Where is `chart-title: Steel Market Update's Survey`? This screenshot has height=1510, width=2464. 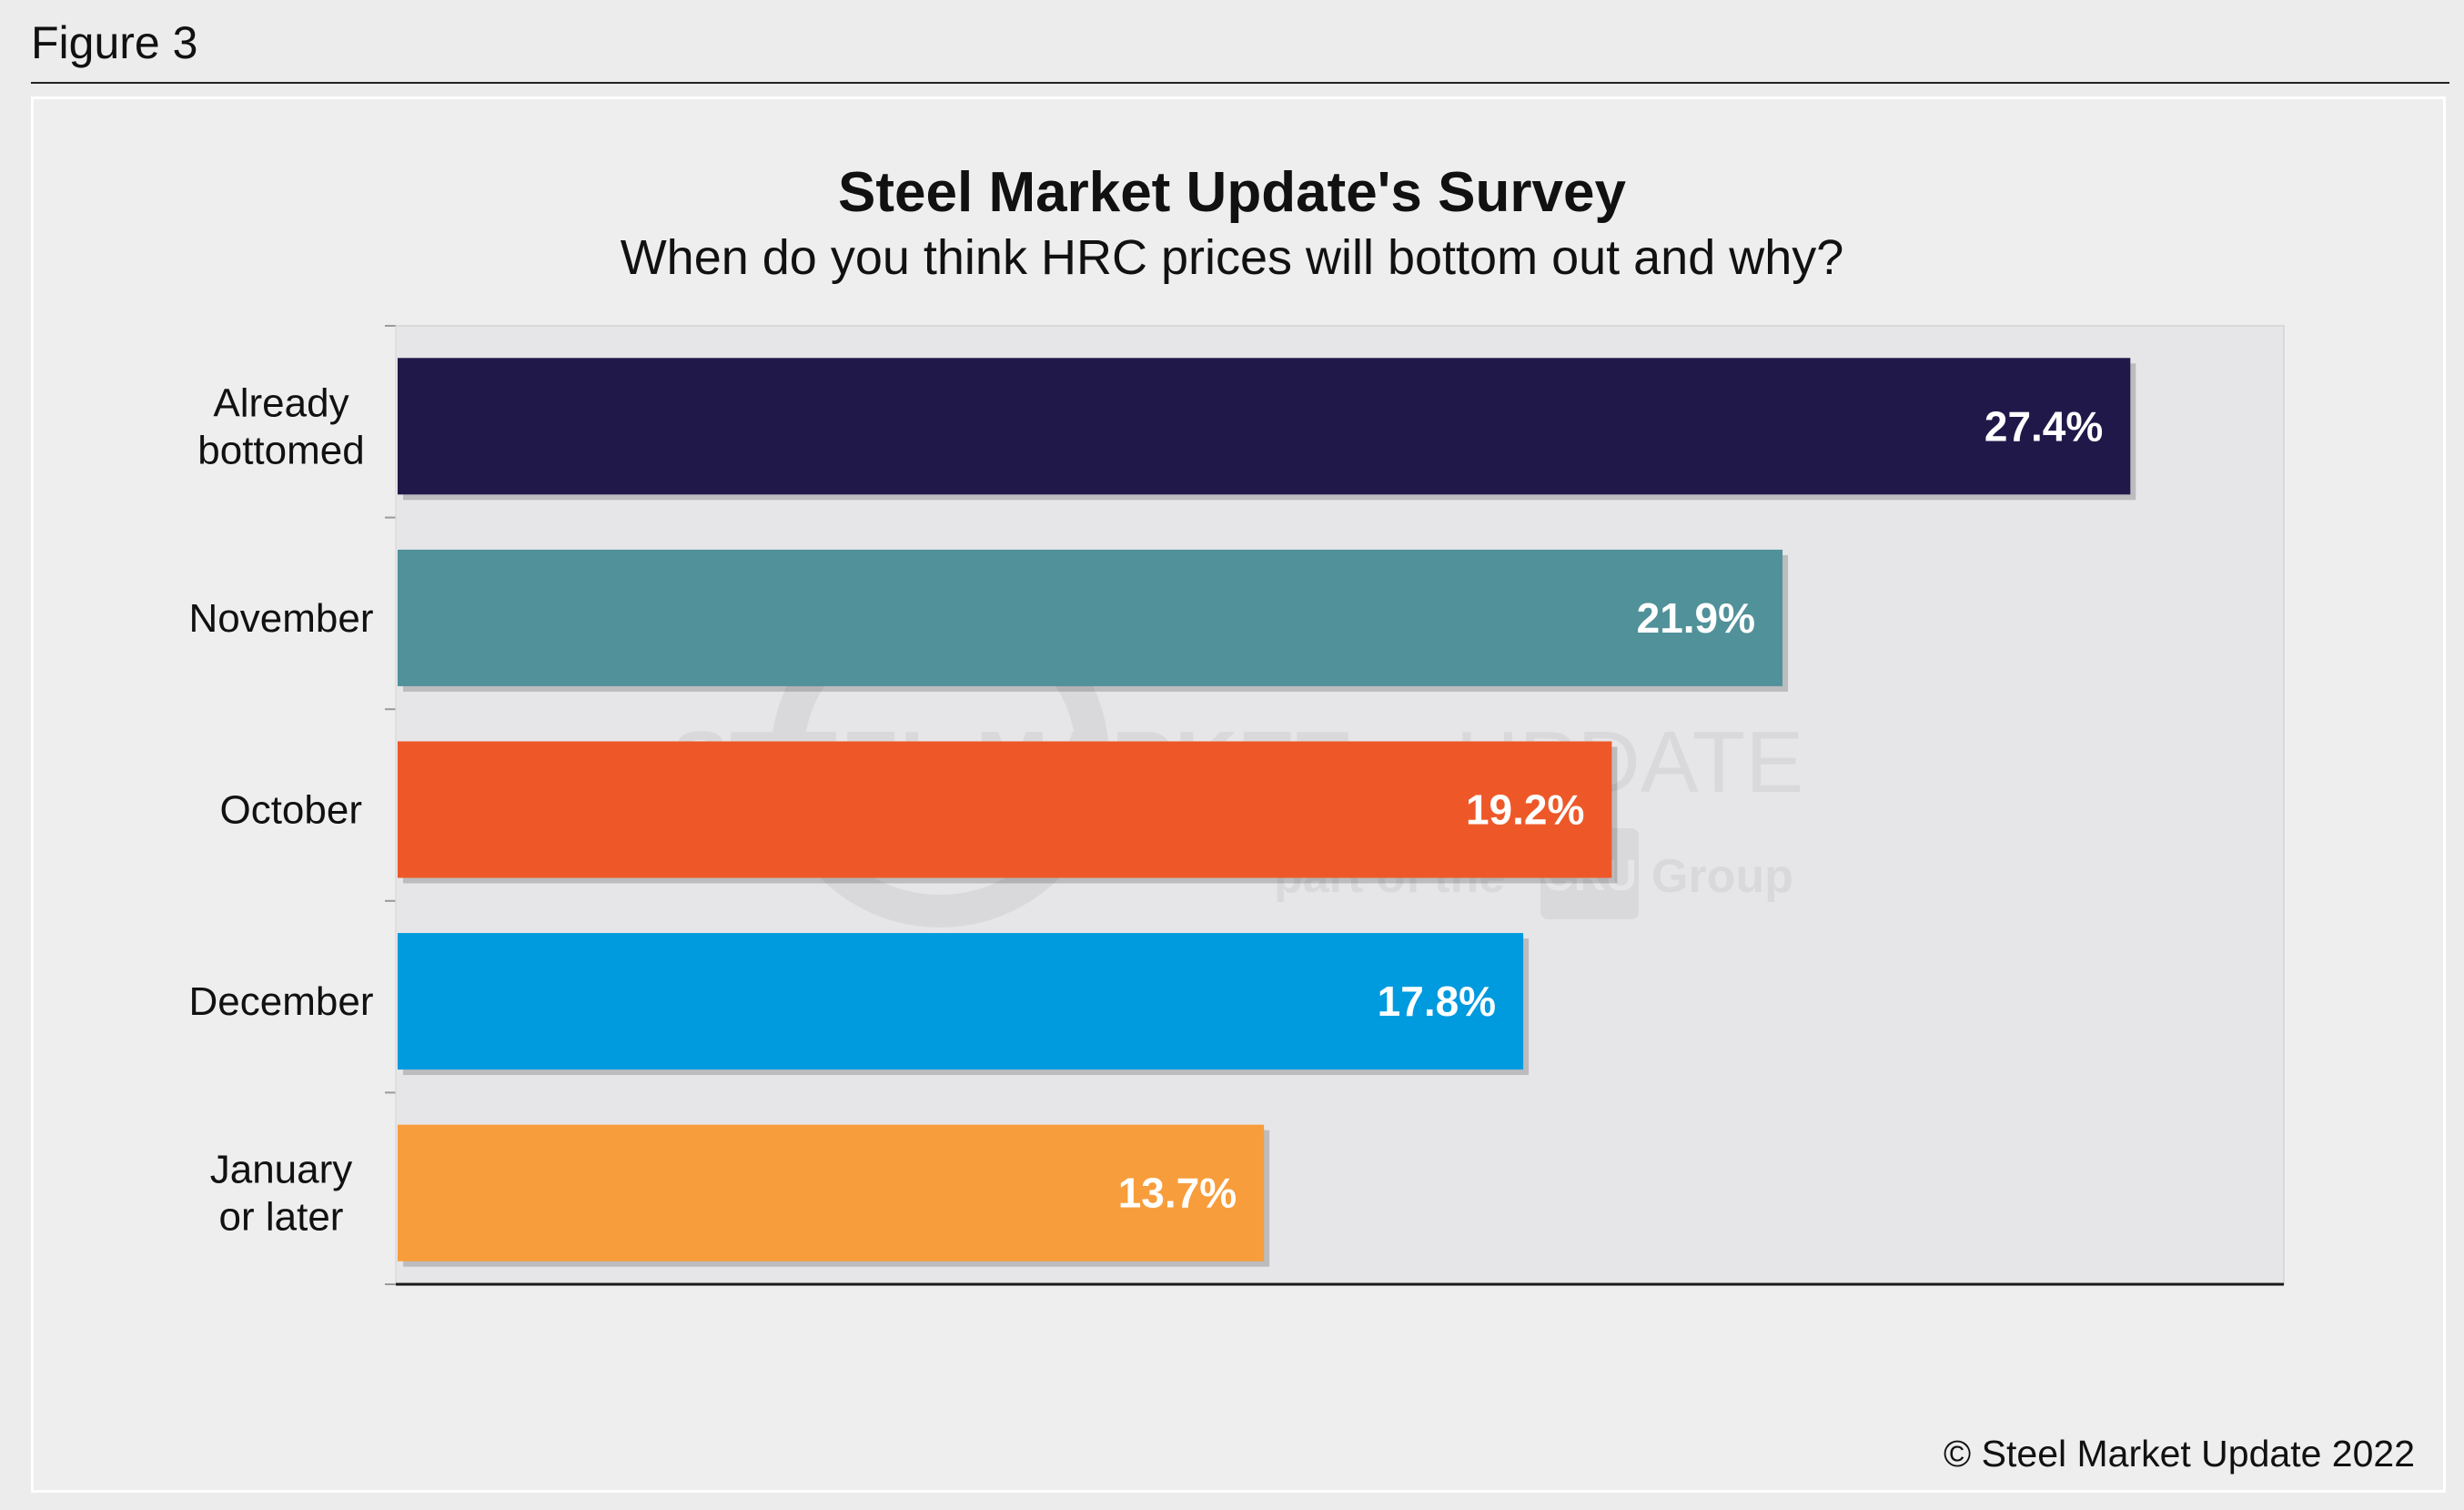
chart-title: Steel Market Update's Survey is located at coordinates (1232, 193).